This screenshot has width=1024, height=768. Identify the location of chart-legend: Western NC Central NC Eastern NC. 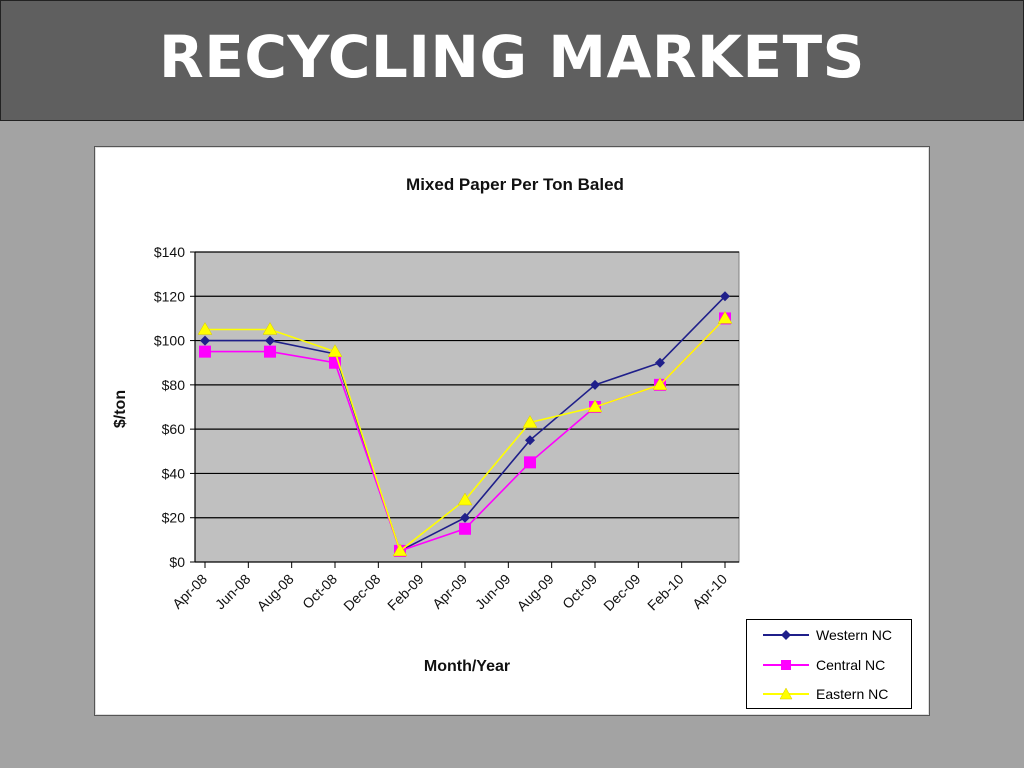
(829, 664).